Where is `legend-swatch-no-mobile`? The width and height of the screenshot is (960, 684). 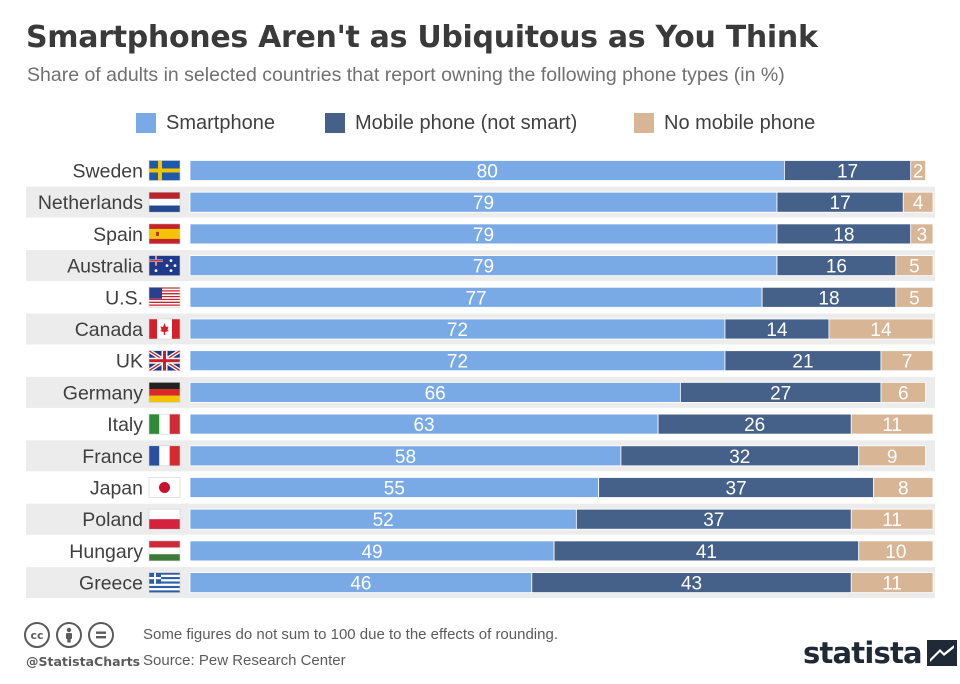
legend-swatch-no-mobile is located at coordinates (644, 123).